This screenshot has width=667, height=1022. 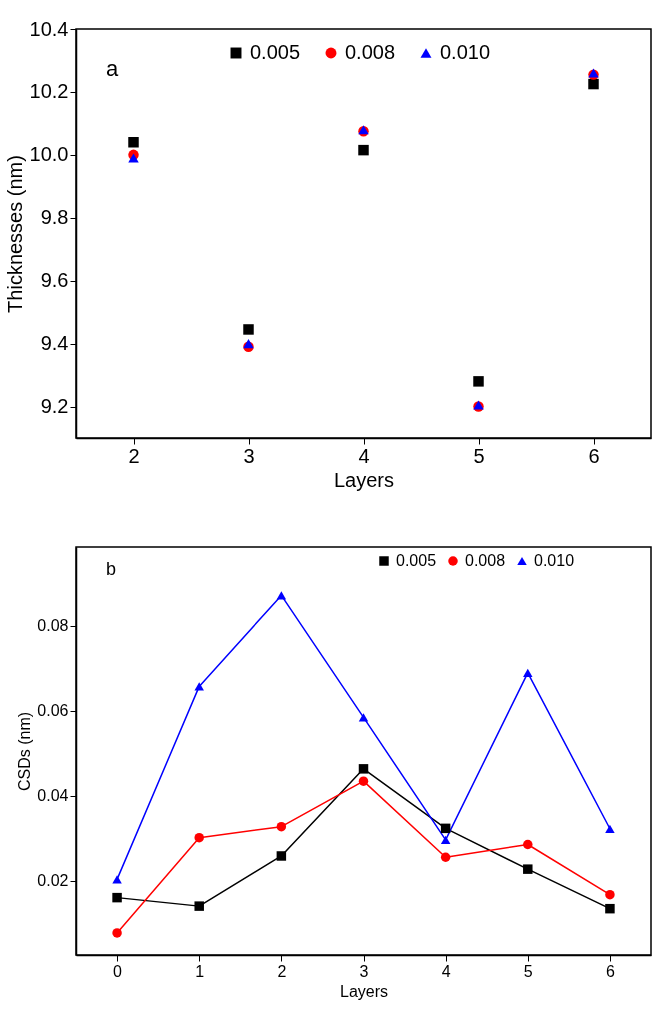 What do you see at coordinates (112, 68) in the screenshot?
I see `annotation: a` at bounding box center [112, 68].